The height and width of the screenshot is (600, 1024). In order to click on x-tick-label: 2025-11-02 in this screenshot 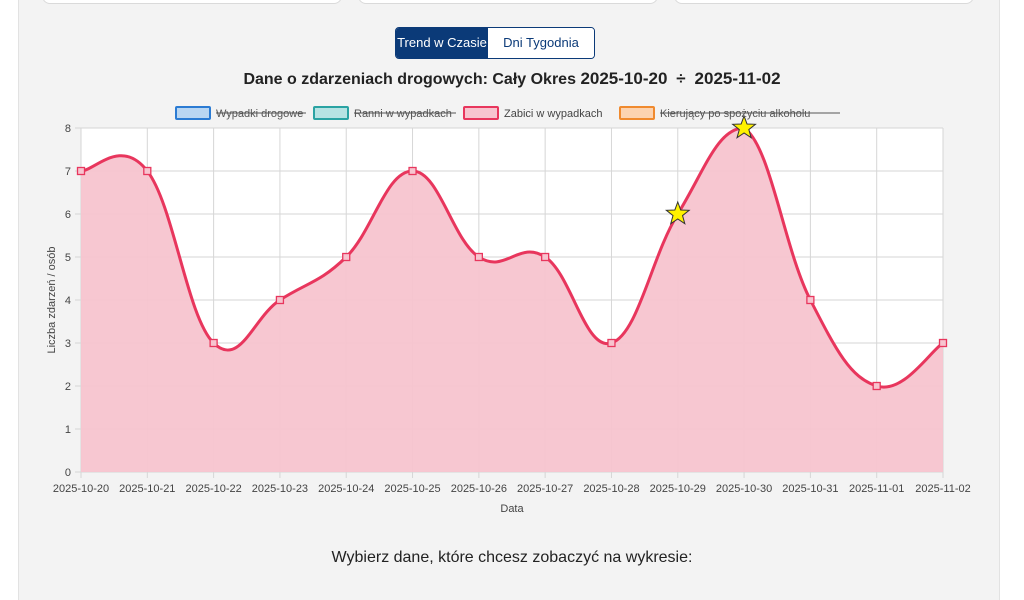, I will do `click(942, 489)`.